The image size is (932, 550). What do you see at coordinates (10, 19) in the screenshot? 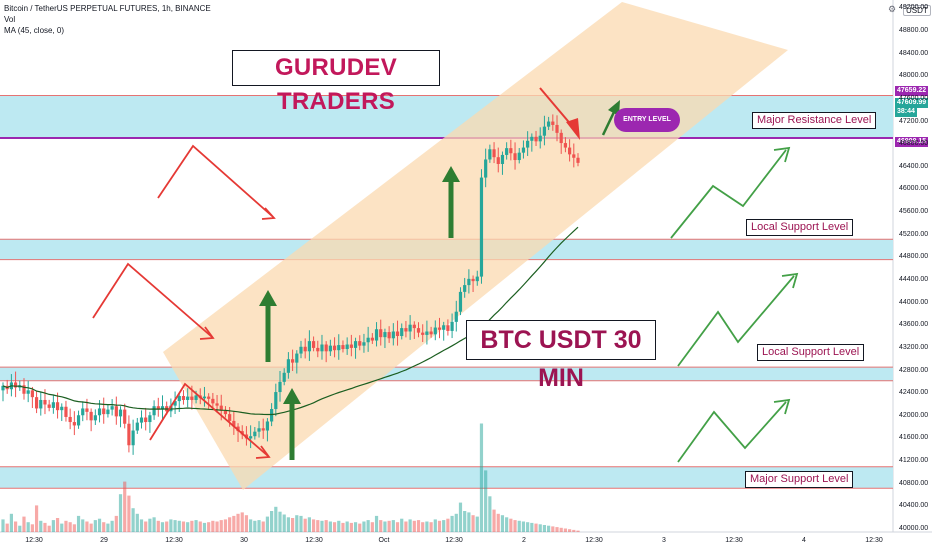
I see `volume-label: Vol` at bounding box center [10, 19].